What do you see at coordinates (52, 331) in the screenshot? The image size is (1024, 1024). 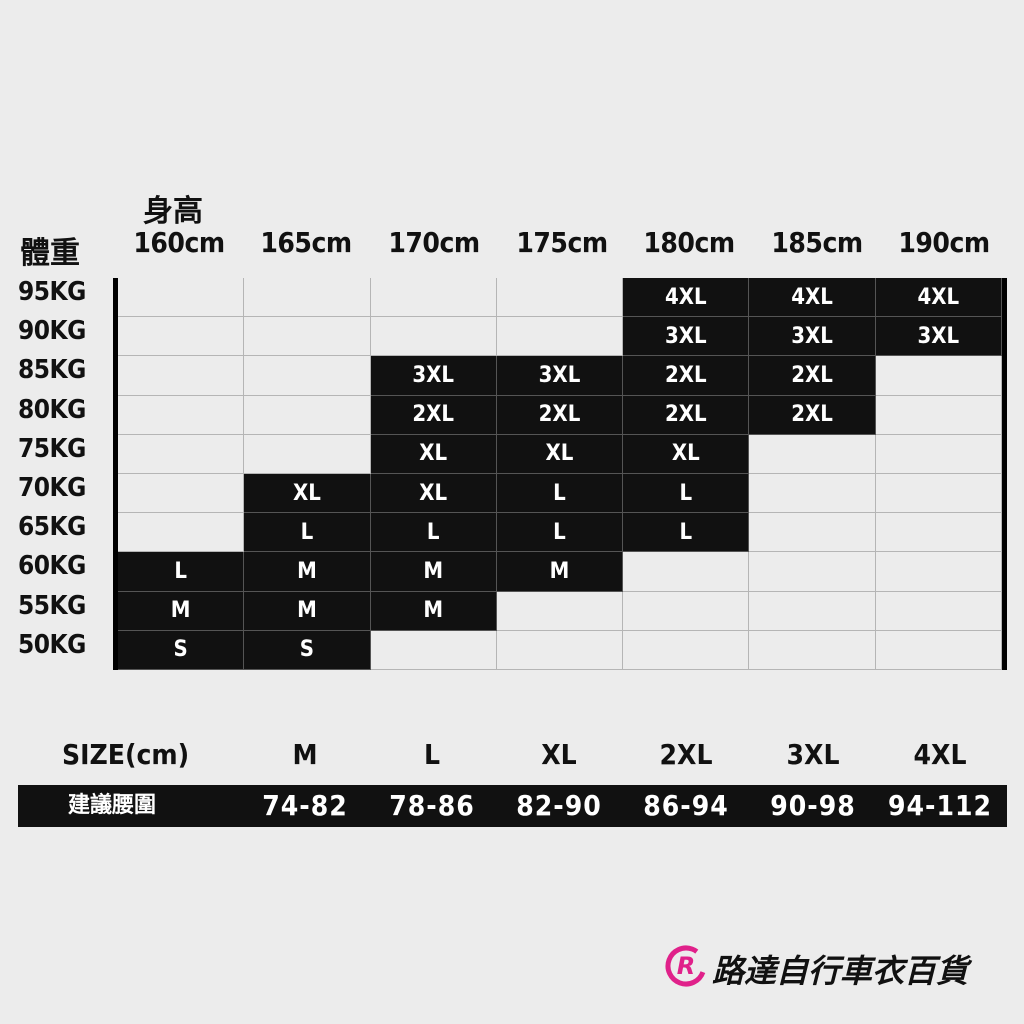 I see `weight-header: 90KG` at bounding box center [52, 331].